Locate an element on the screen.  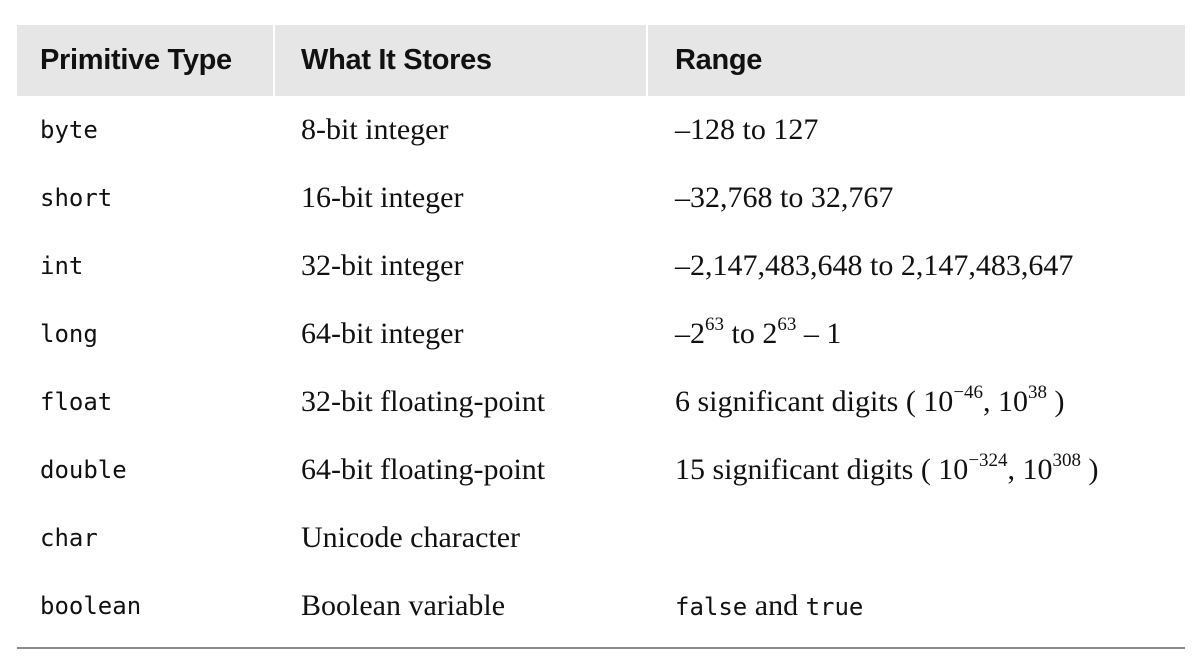
type-cell: float is located at coordinates (76, 402).